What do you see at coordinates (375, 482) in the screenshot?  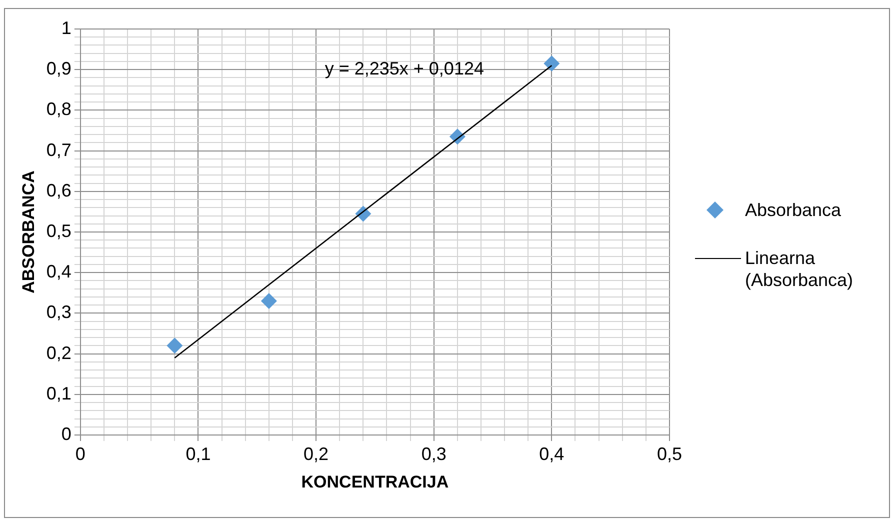 I see `x-axis-title: KONCENTRACIJA` at bounding box center [375, 482].